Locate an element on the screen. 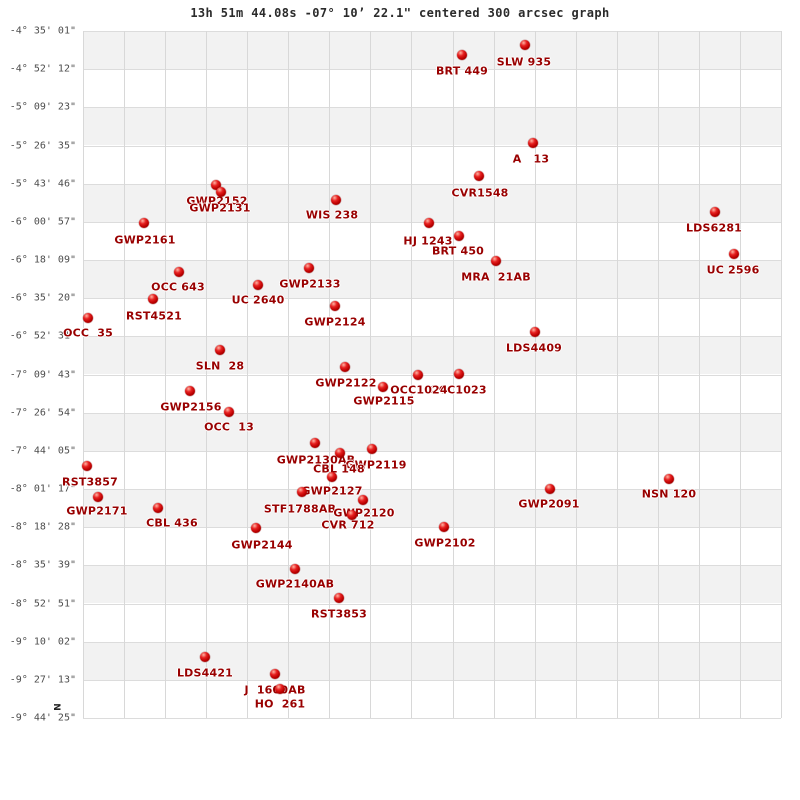 This screenshot has width=800, height=800. star-label: OCC 35 is located at coordinates (88, 333).